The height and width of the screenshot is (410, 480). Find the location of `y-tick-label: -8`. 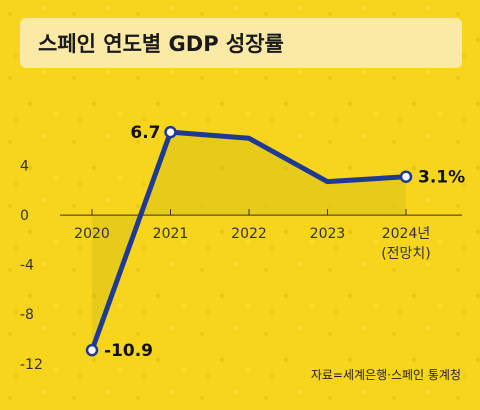

y-tick-label: -8 is located at coordinates (27, 315).